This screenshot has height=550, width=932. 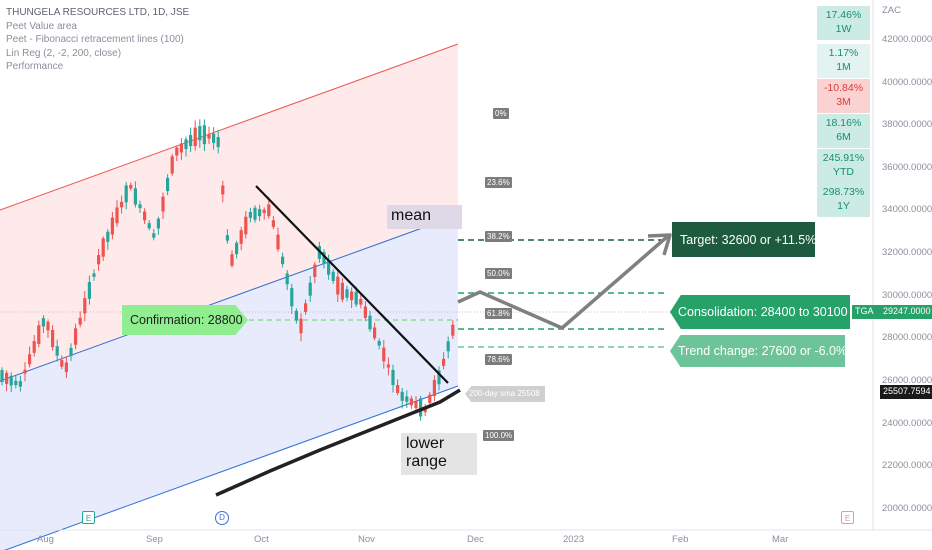 What do you see at coordinates (757, 351) in the screenshot?
I see `trend-change-label: Trend change: 27600 or -6.0%` at bounding box center [757, 351].